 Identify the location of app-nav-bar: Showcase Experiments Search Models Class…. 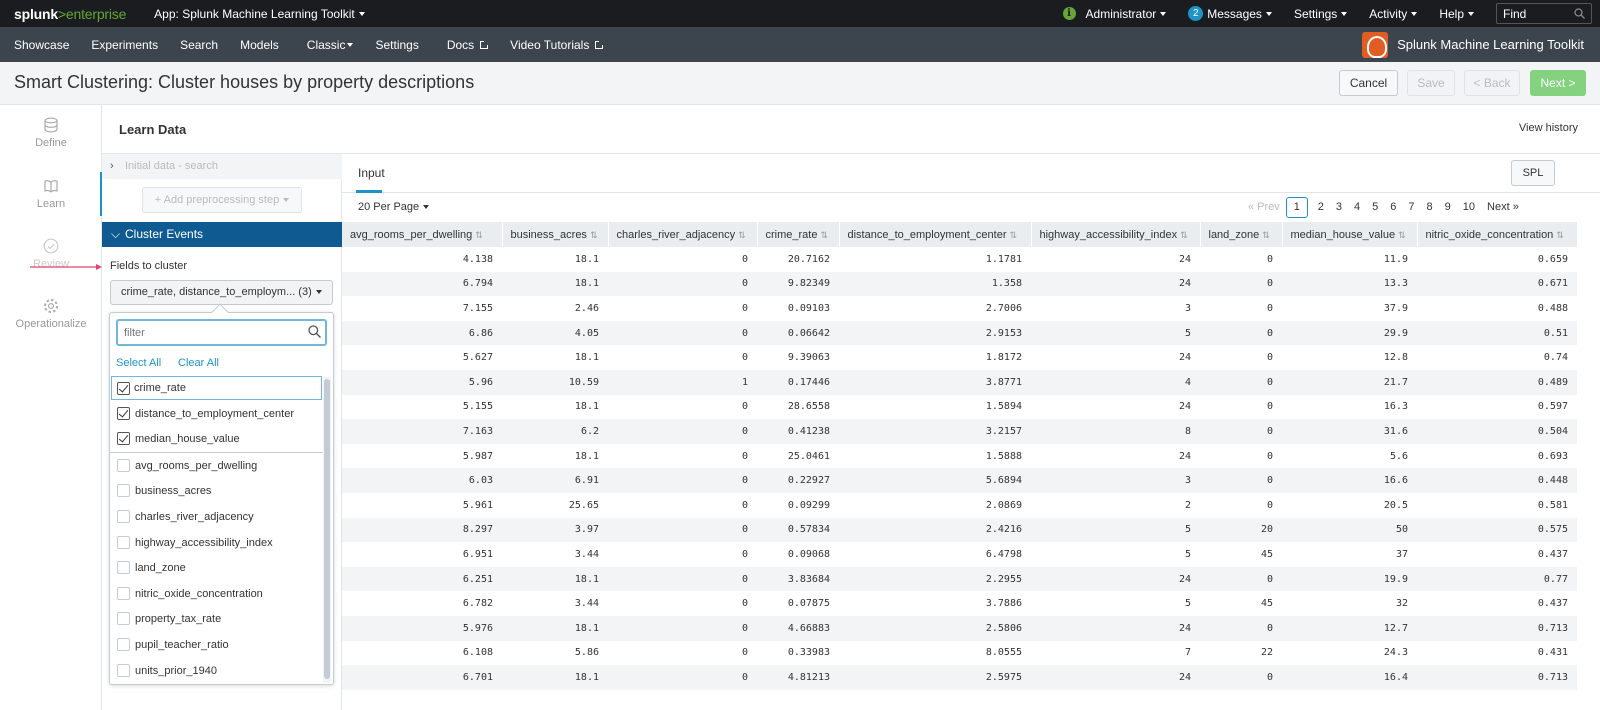
(800, 44).